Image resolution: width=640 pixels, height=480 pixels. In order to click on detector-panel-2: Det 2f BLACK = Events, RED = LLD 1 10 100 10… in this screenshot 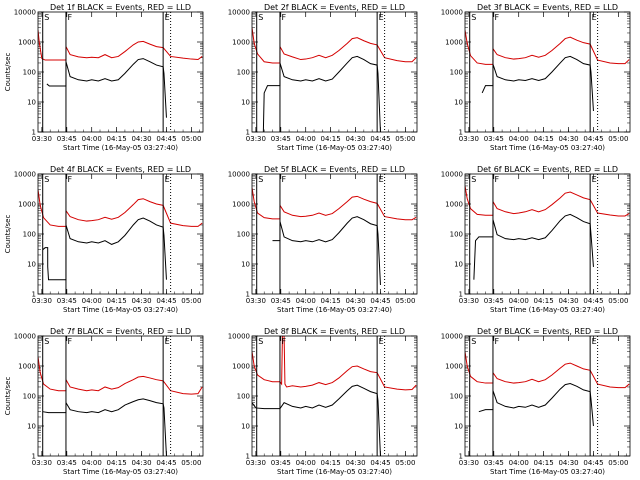, I will do `click(323, 77)`.